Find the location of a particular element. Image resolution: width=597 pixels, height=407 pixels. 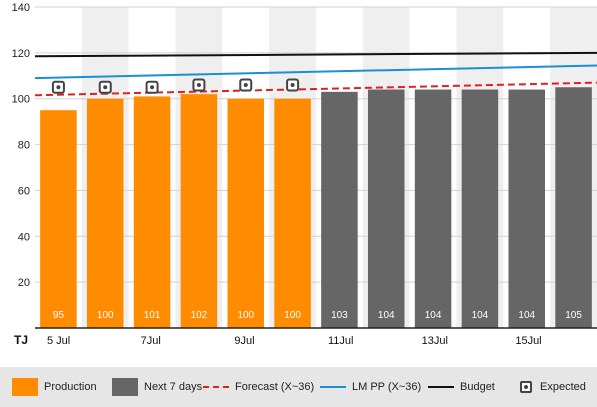

legend-item-next-7-days: Next 7 days is located at coordinates (157, 387).